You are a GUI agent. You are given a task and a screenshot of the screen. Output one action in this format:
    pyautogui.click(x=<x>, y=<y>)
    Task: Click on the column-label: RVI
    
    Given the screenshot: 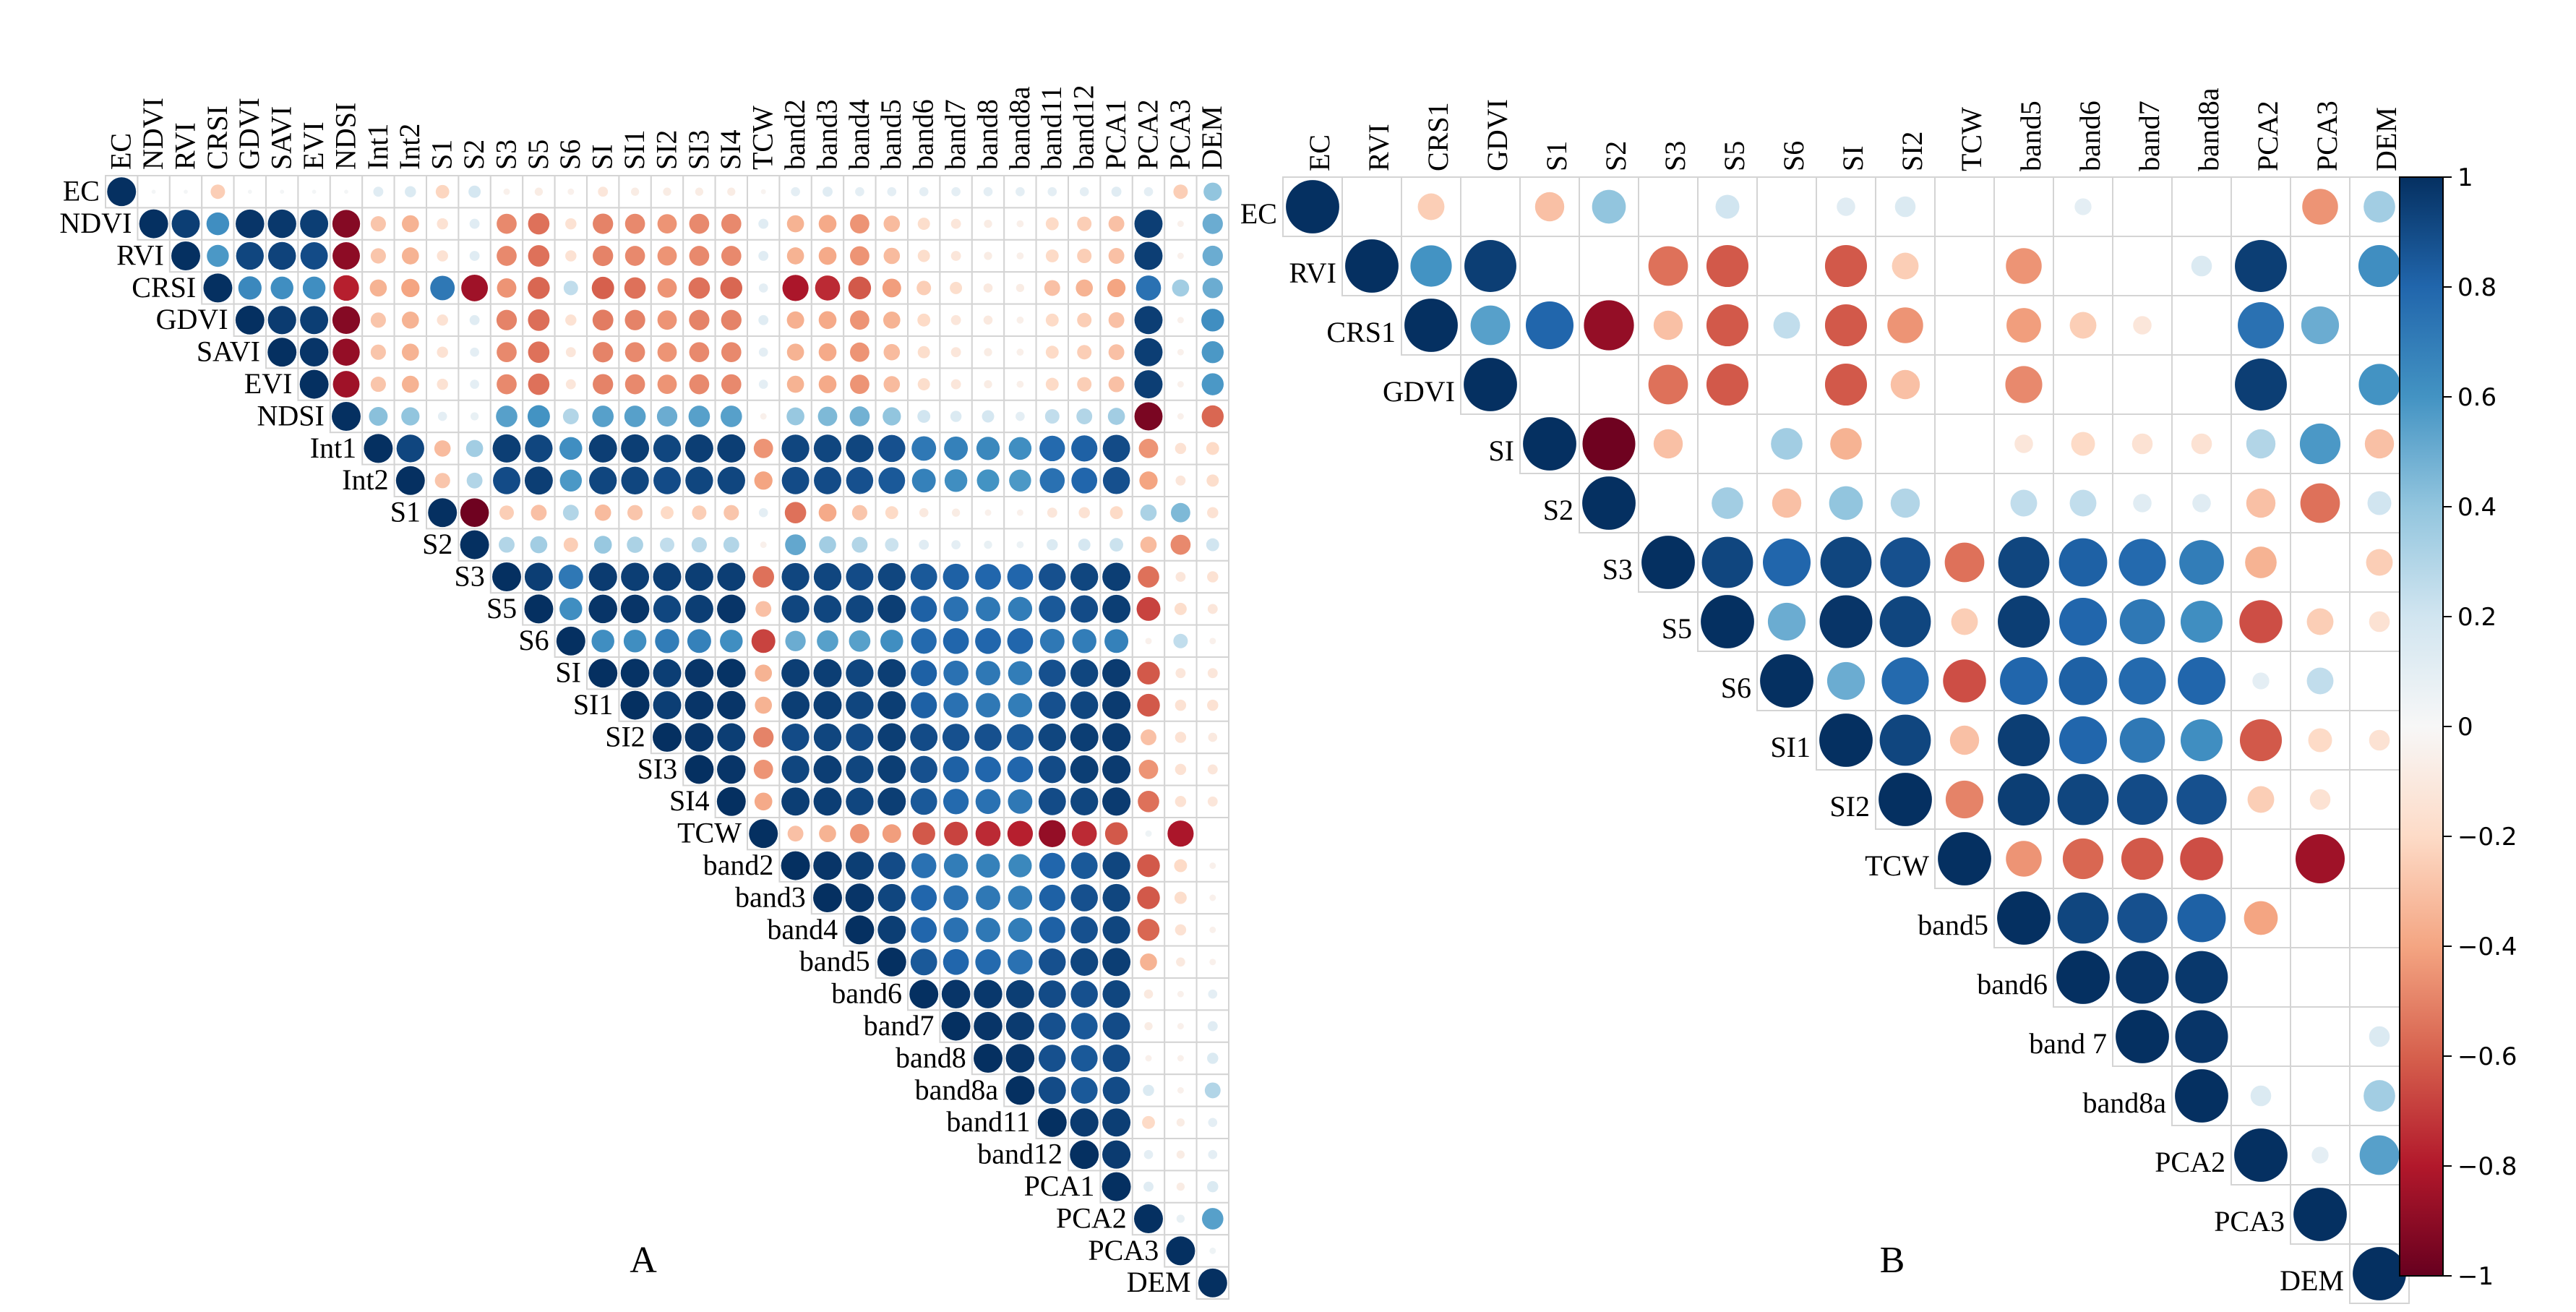 What is the action you would take?
    pyautogui.click(x=1379, y=147)
    